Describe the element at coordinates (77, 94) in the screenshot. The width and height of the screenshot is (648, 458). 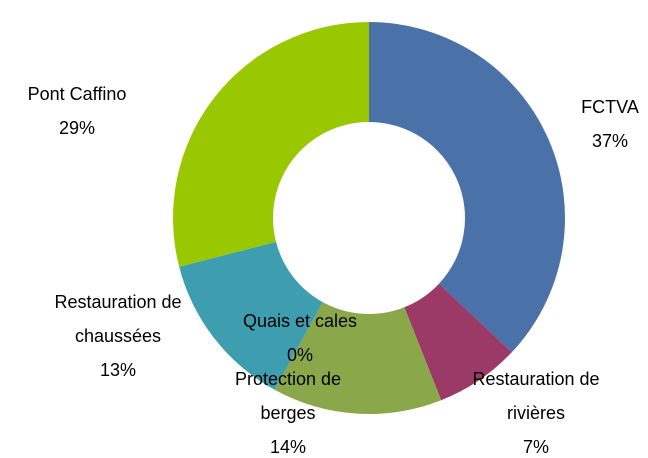
I see `category-label: Pont Caffino` at that location.